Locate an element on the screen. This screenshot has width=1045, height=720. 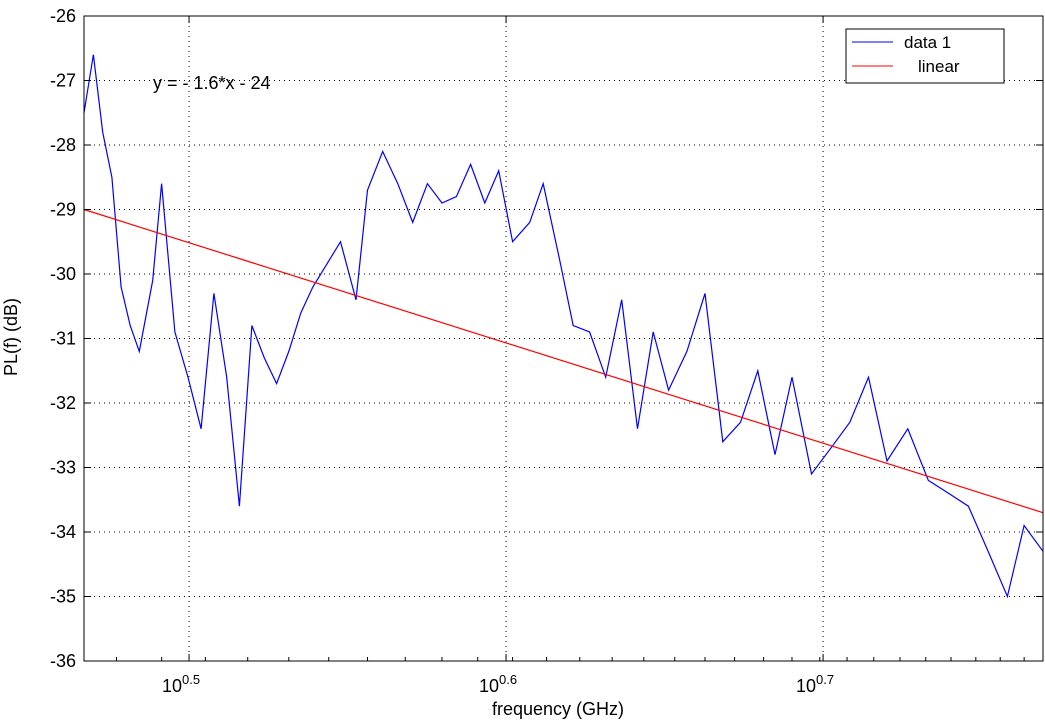
y-tick-label: -30 is located at coordinates (63, 274).